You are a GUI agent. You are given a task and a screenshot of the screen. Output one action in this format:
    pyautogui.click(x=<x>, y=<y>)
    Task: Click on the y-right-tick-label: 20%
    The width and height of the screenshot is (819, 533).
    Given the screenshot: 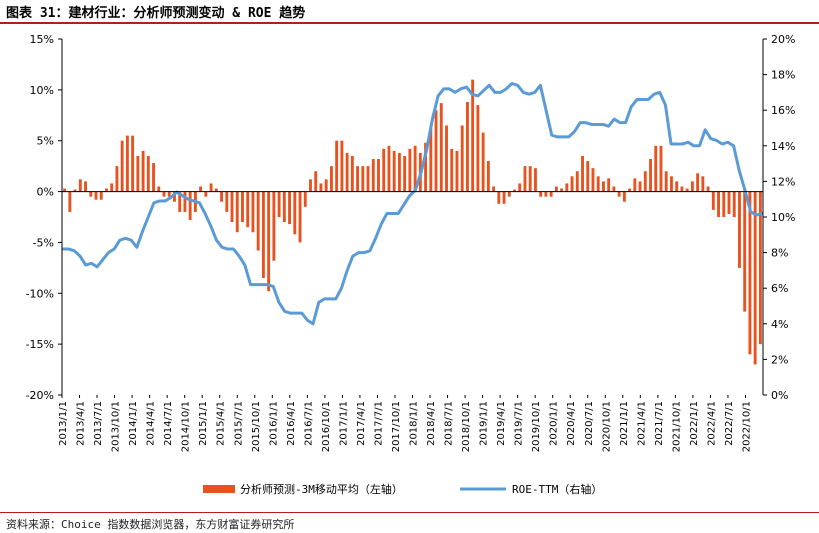 What is the action you would take?
    pyautogui.click(x=783, y=39)
    